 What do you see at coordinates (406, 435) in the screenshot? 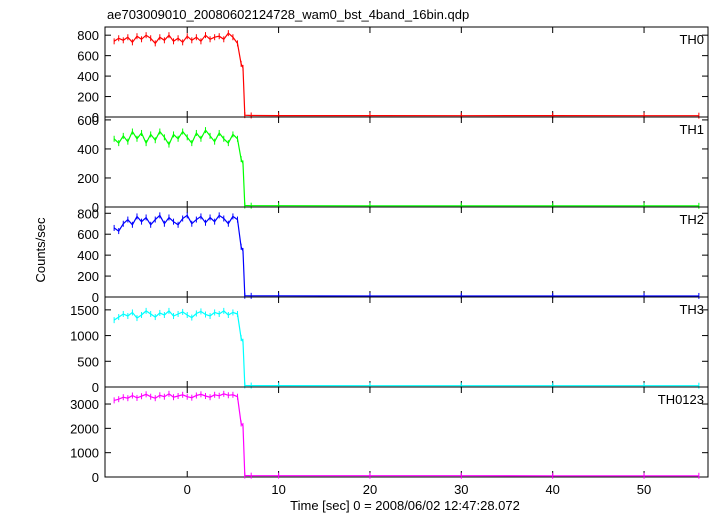
I see `series-line-th0123` at bounding box center [406, 435].